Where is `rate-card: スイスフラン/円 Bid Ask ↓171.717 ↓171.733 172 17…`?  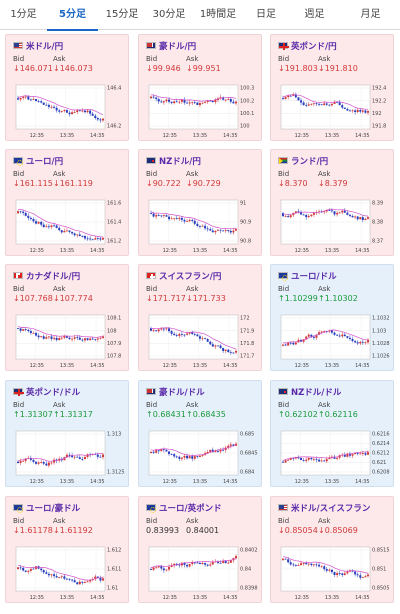 rate-card: スイスフラン/円 Bid Ask ↓171.717 ↓171.733 172 17… is located at coordinates (200, 317).